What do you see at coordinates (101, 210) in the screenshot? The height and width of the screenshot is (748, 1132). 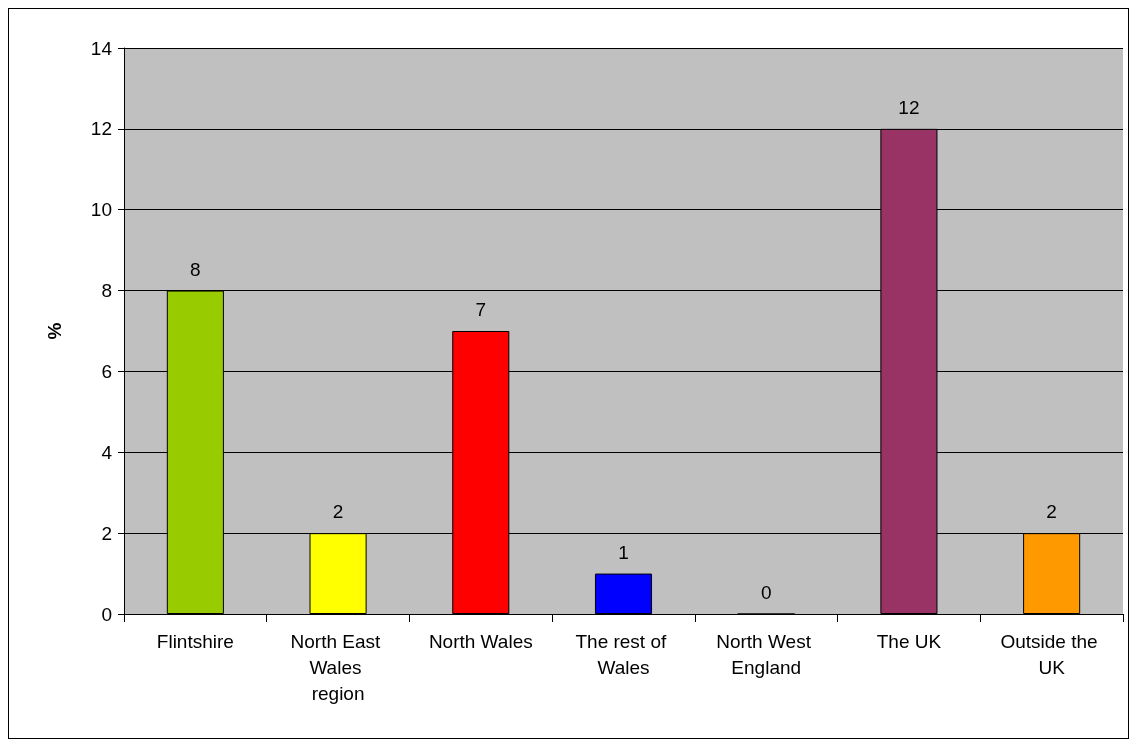 I see `y-tick-label: 10` at bounding box center [101, 210].